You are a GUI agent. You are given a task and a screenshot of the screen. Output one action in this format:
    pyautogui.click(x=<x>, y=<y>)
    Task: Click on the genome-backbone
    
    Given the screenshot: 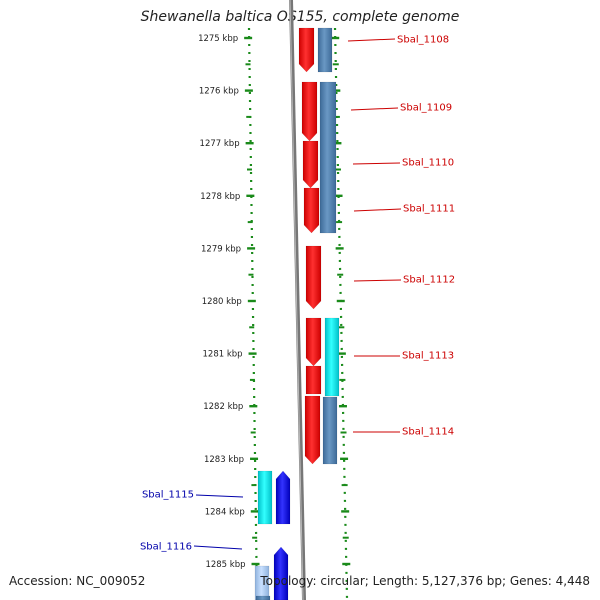 What is the action you would take?
    pyautogui.click(x=297, y=300)
    